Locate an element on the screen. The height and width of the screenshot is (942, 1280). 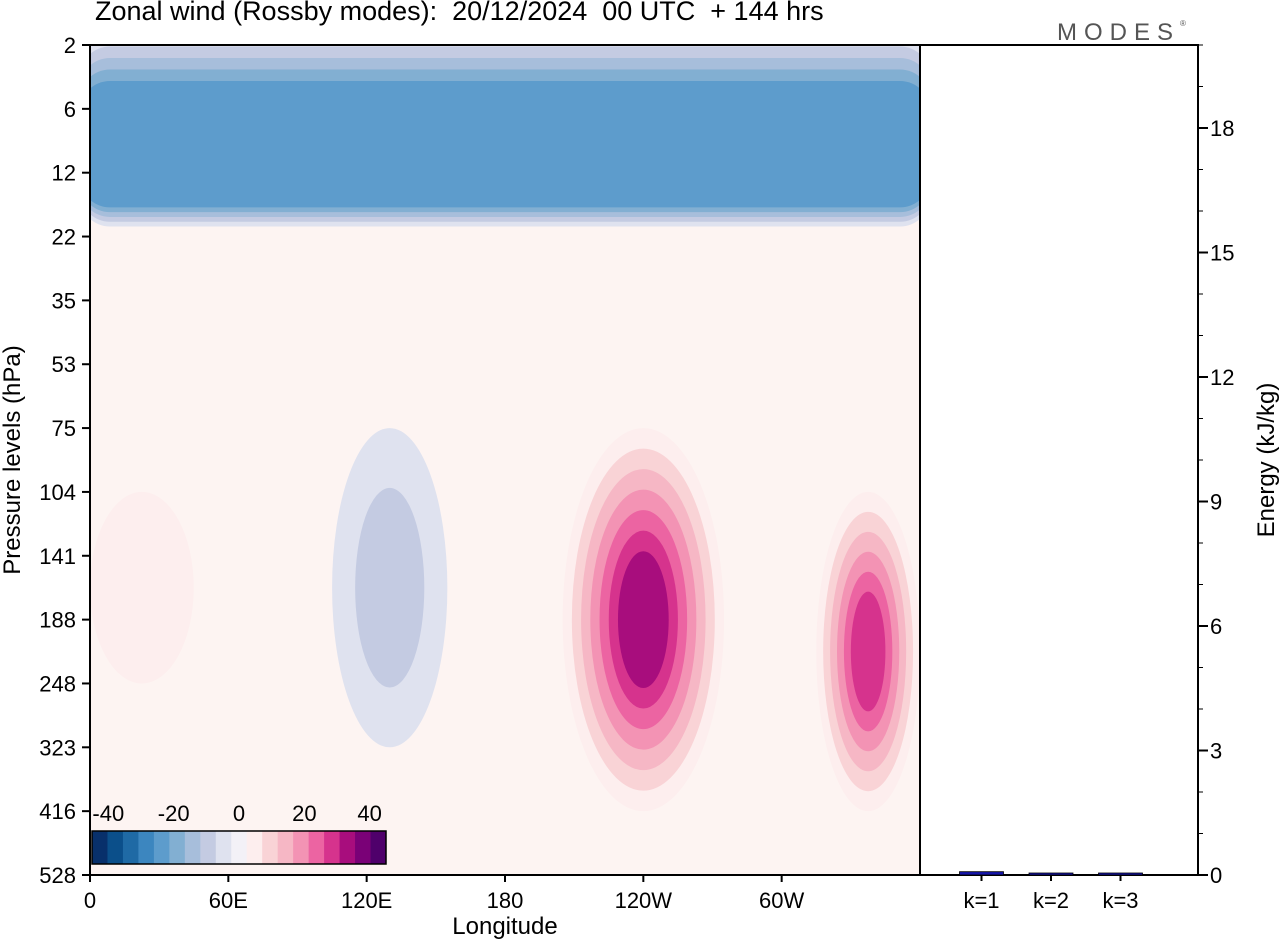
energy-tick-label: 6 is located at coordinates (1216, 626).